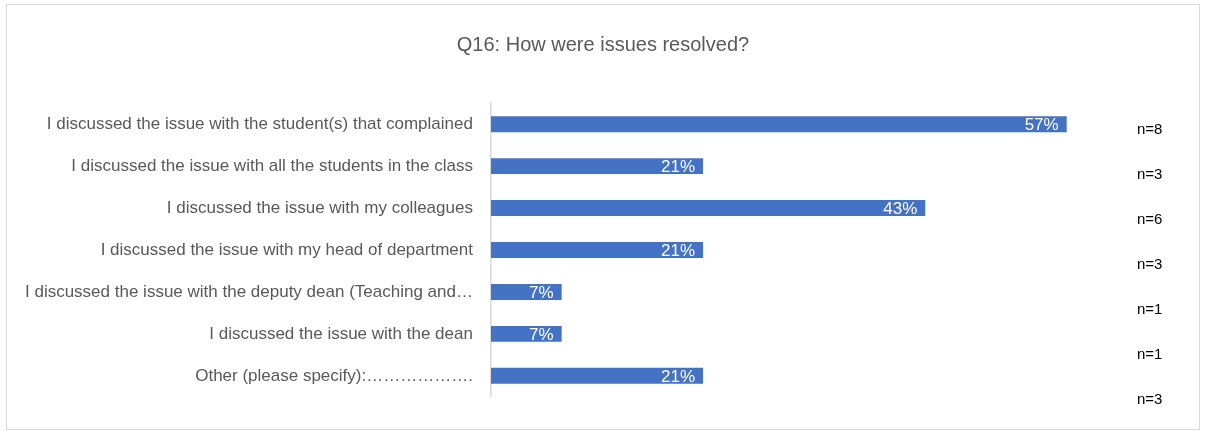 Image resolution: width=1205 pixels, height=434 pixels. I want to click on chart-title: Q16: How were issues resolved?, so click(603, 44).